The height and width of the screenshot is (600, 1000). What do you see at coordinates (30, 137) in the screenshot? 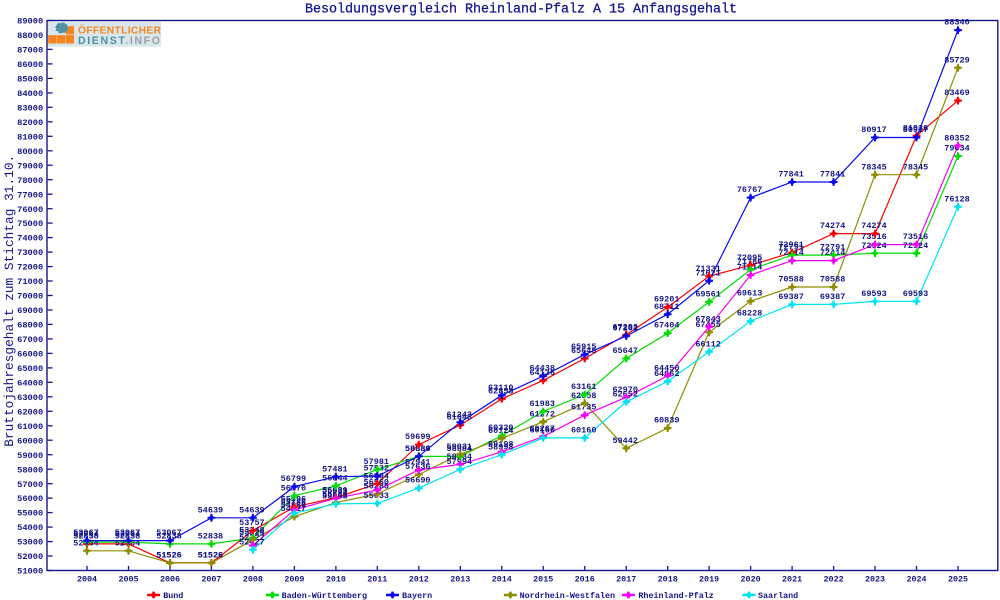
I see `svg-text: 81000` at bounding box center [30, 137].